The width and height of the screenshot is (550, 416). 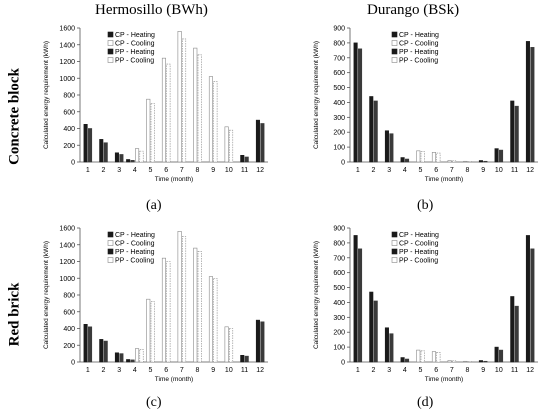 What do you see at coordinates (405, 370) in the screenshot?
I see `x-tick-label: 4` at bounding box center [405, 370].